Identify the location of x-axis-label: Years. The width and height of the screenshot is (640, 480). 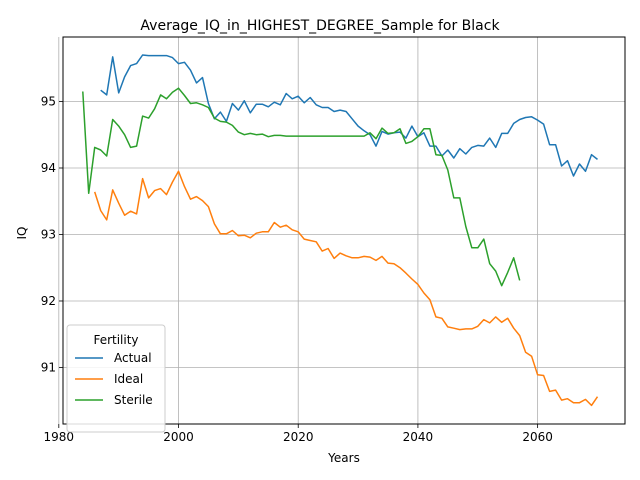
(343, 458).